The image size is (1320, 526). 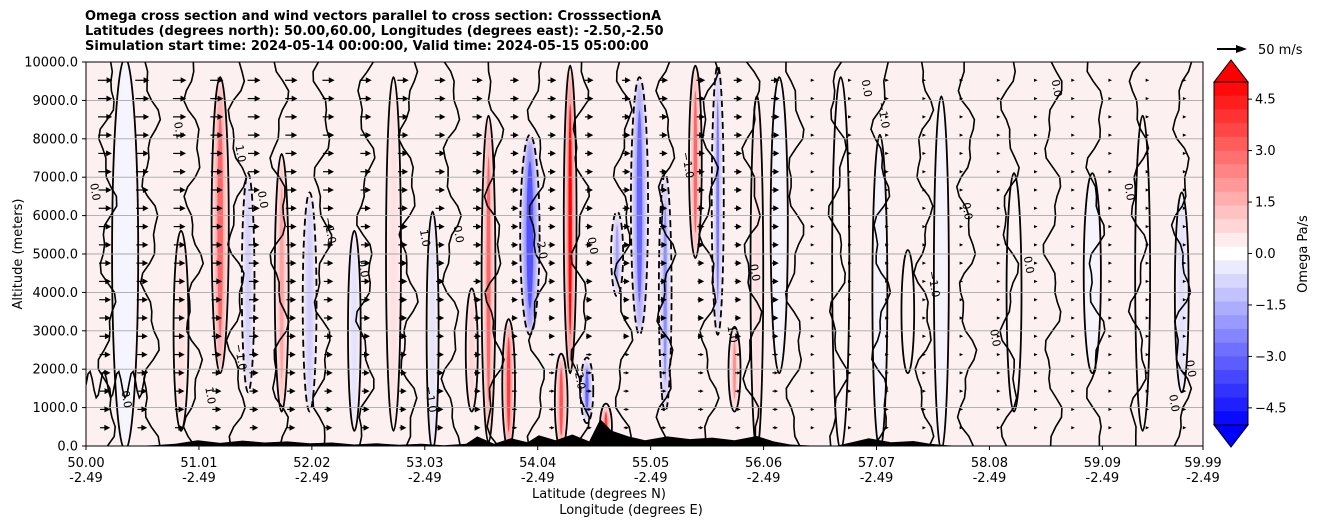 I want to click on contour-label: 1.0, so click(x=732, y=333).